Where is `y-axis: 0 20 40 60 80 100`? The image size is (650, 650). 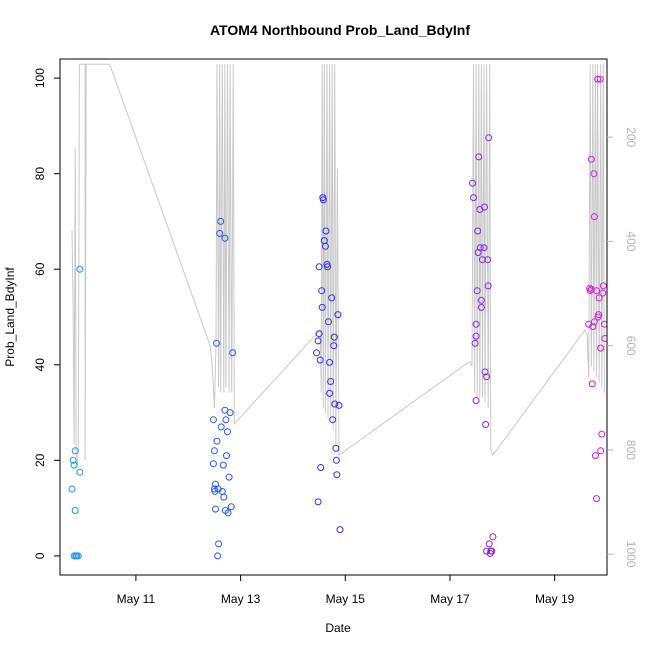
y-axis: 0 20 40 60 80 100 is located at coordinates (46, 313).